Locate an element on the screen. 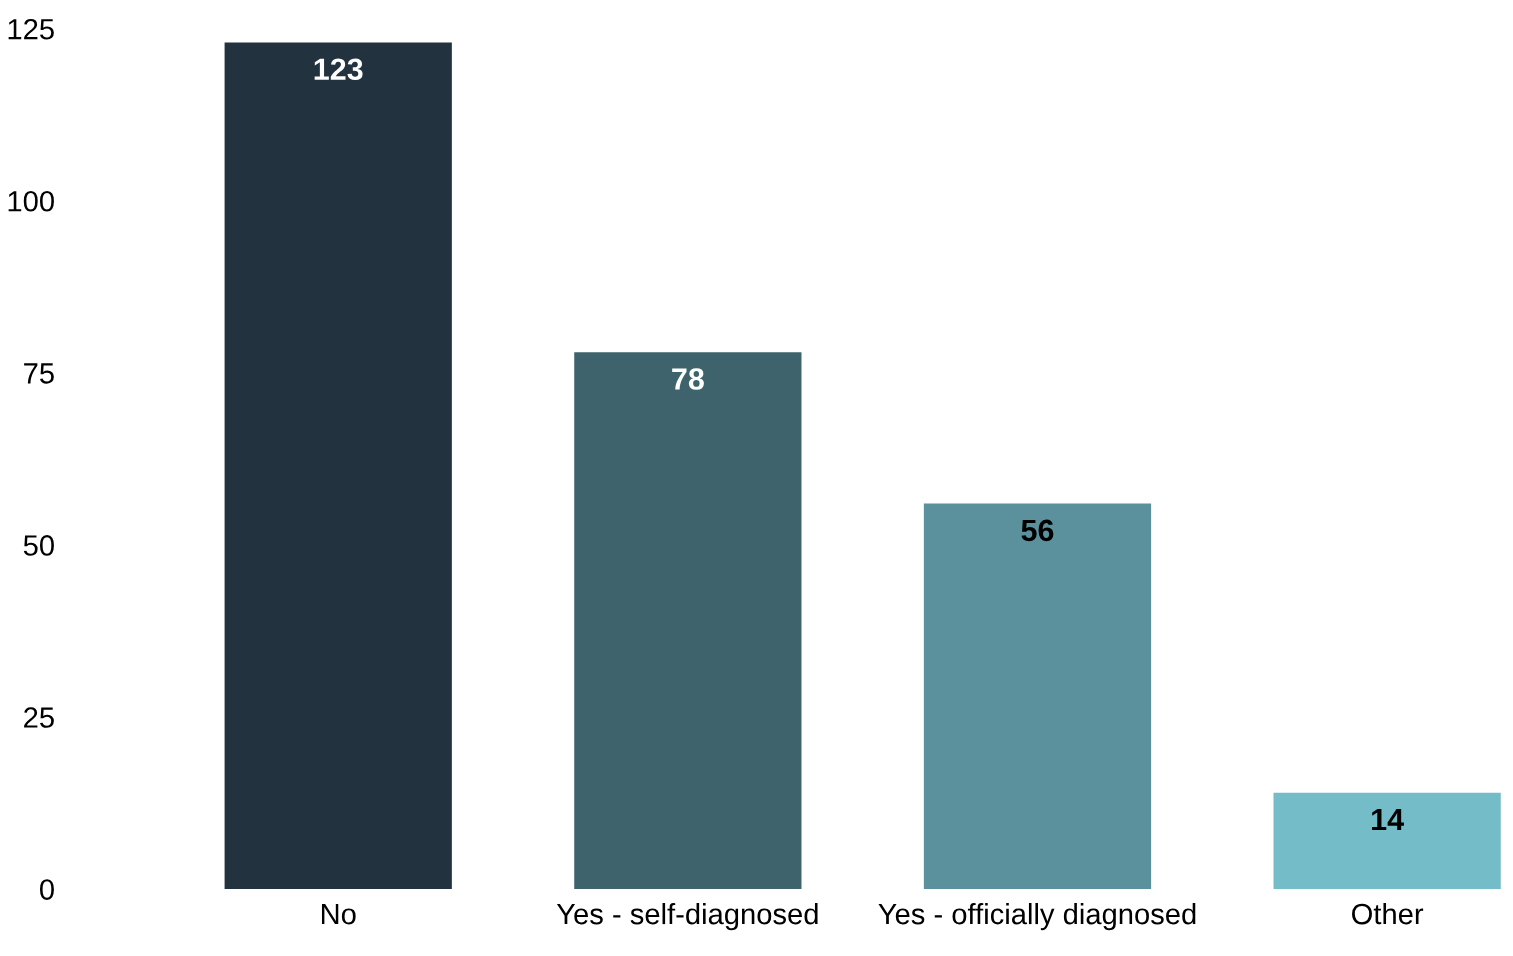  data-label: 56 is located at coordinates (1037, 530).